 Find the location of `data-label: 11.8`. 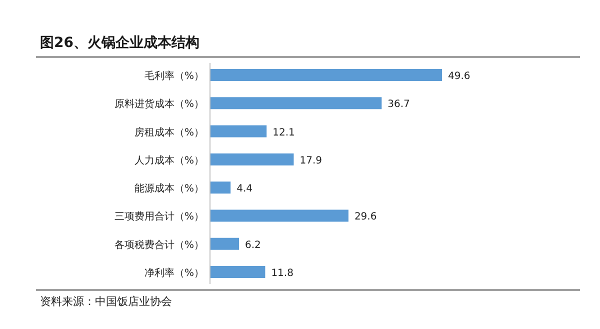

data-label: 11.8 is located at coordinates (282, 273).